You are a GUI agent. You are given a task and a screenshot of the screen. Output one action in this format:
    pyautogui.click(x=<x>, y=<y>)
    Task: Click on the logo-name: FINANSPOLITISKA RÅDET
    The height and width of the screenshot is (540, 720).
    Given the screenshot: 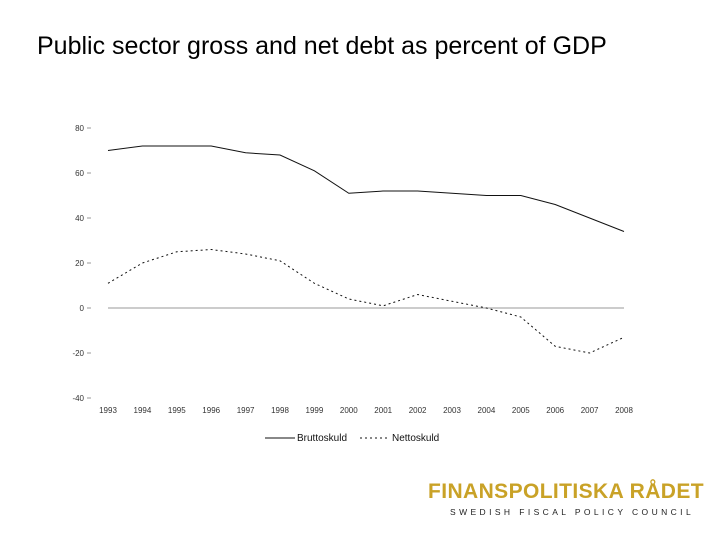 What is the action you would take?
    pyautogui.click(x=566, y=491)
    